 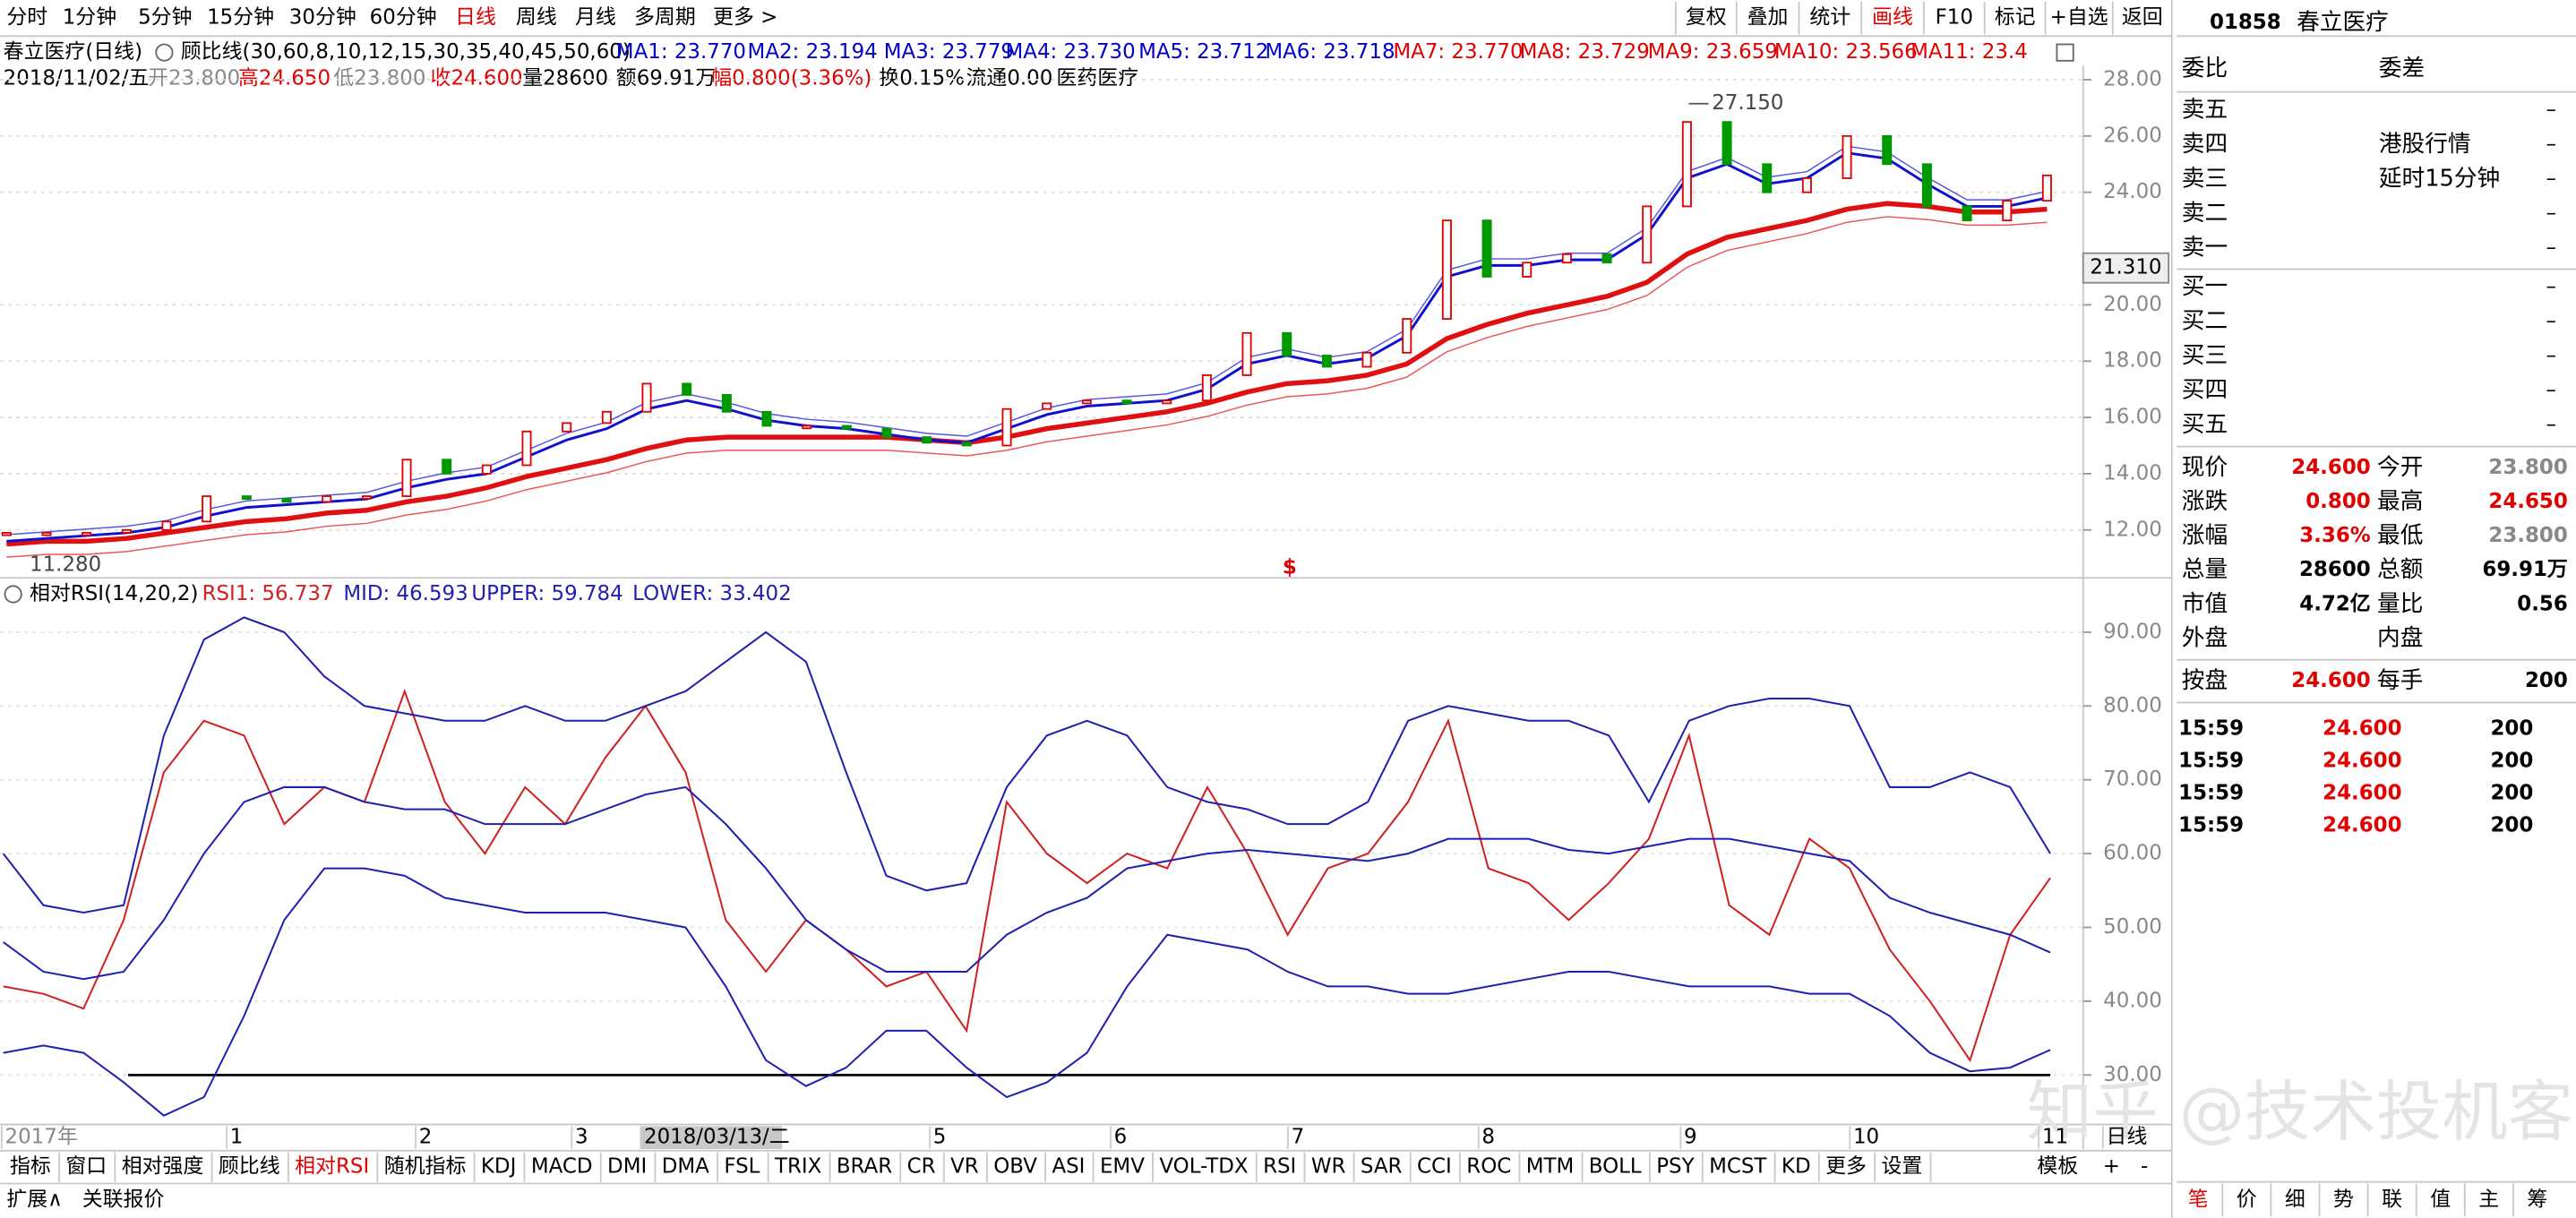 What do you see at coordinates (123, 1199) in the screenshot?
I see `bottom-tab: 关联报价` at bounding box center [123, 1199].